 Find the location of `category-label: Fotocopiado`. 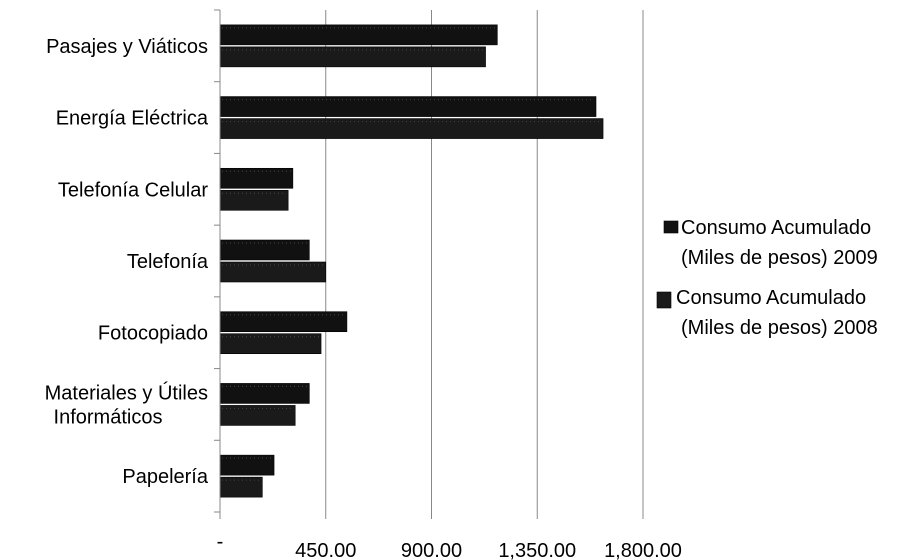

category-label: Fotocopiado is located at coordinates (153, 334).